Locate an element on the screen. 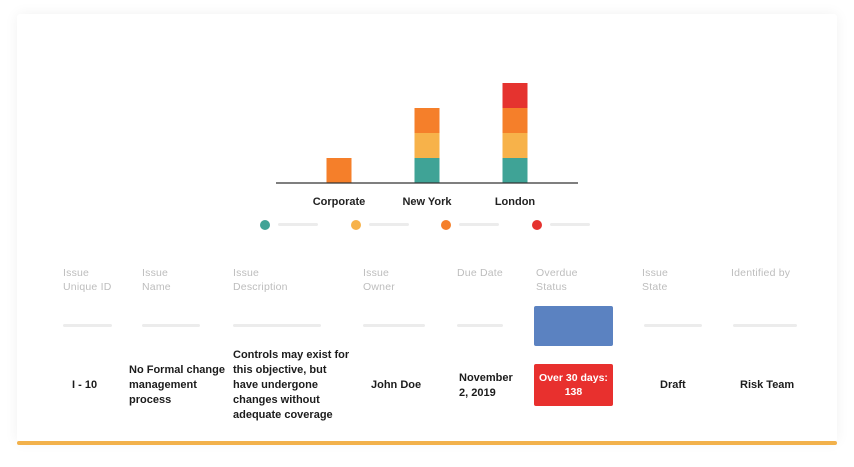  yellow-dot-icon is located at coordinates (356, 225).